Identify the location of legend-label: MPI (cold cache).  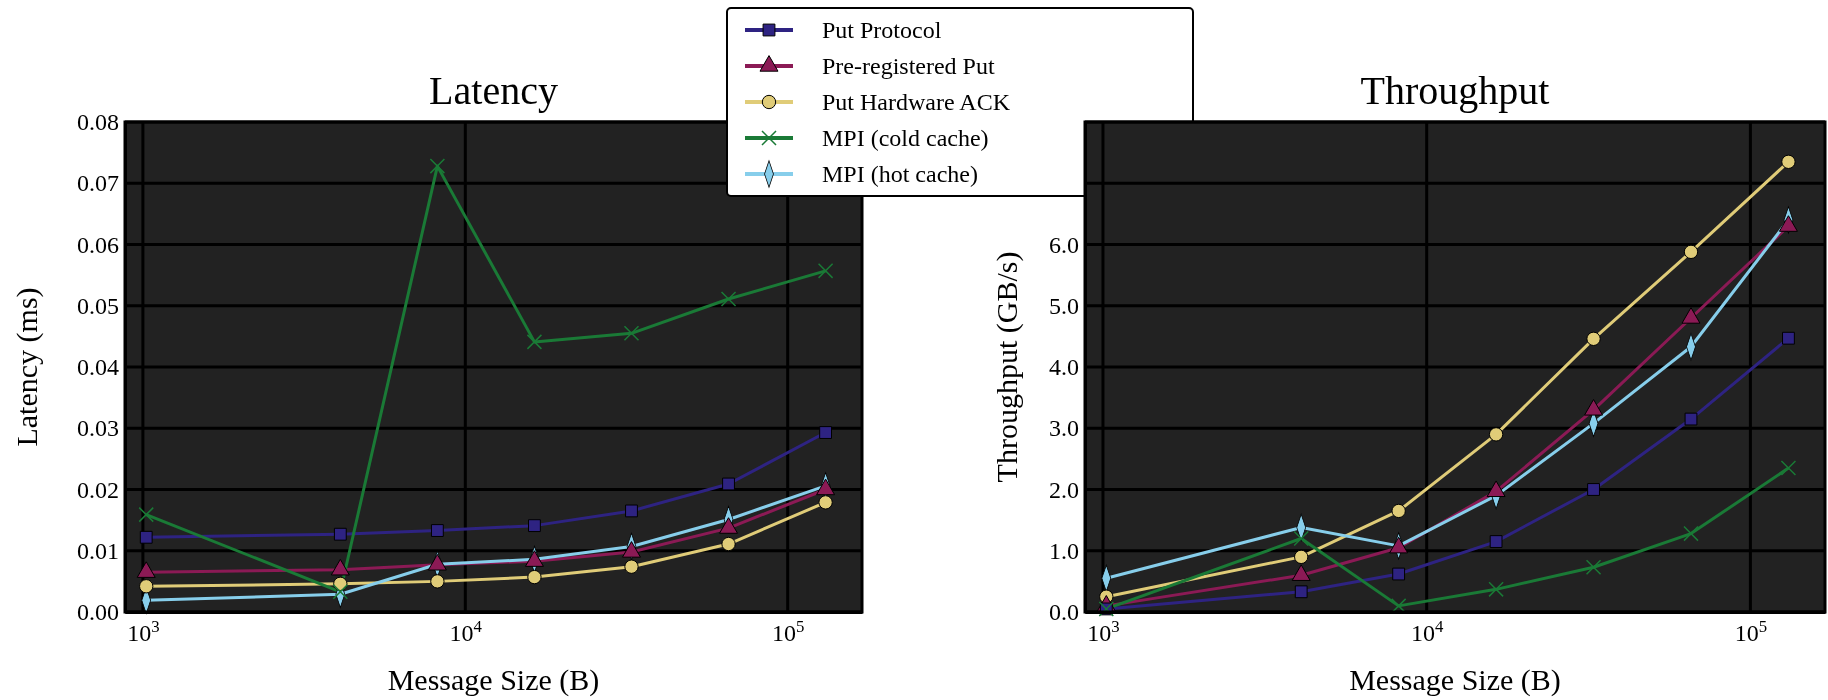
(905, 138).